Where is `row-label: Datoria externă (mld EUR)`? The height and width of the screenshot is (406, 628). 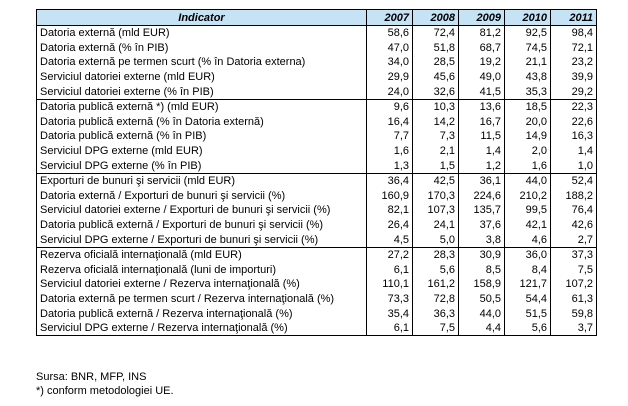
row-label: Datoria externă (mld EUR) is located at coordinates (201, 32).